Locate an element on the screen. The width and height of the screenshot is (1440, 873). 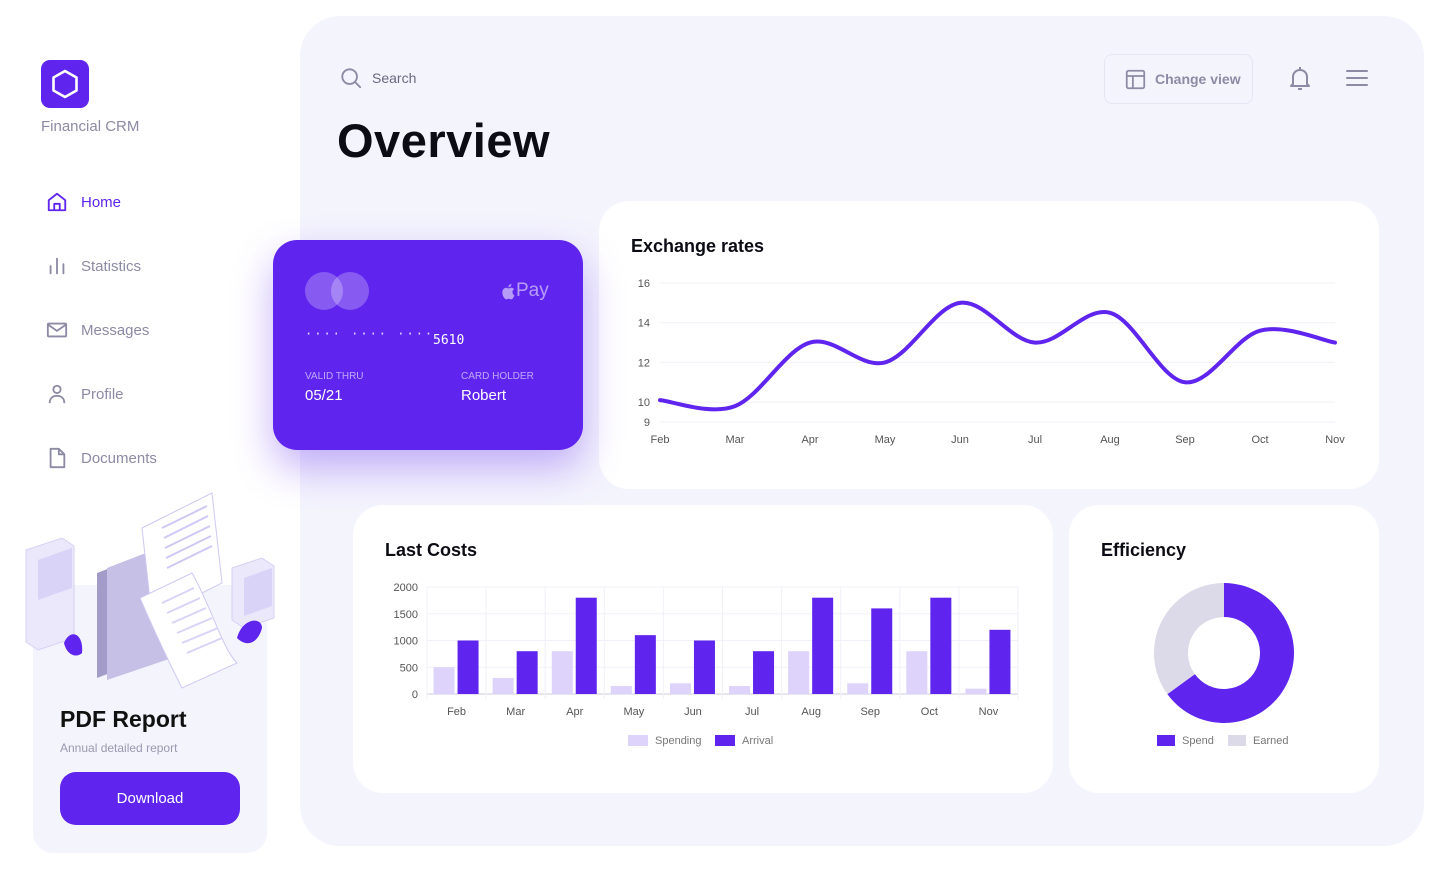
card-number-mask: ···· ···· ···· is located at coordinates (370, 334).